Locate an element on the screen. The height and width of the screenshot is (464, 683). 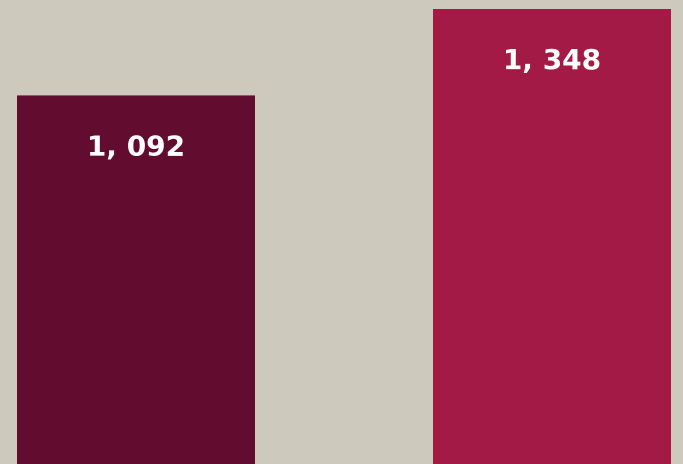
value-label: 1, 348 is located at coordinates (552, 59).